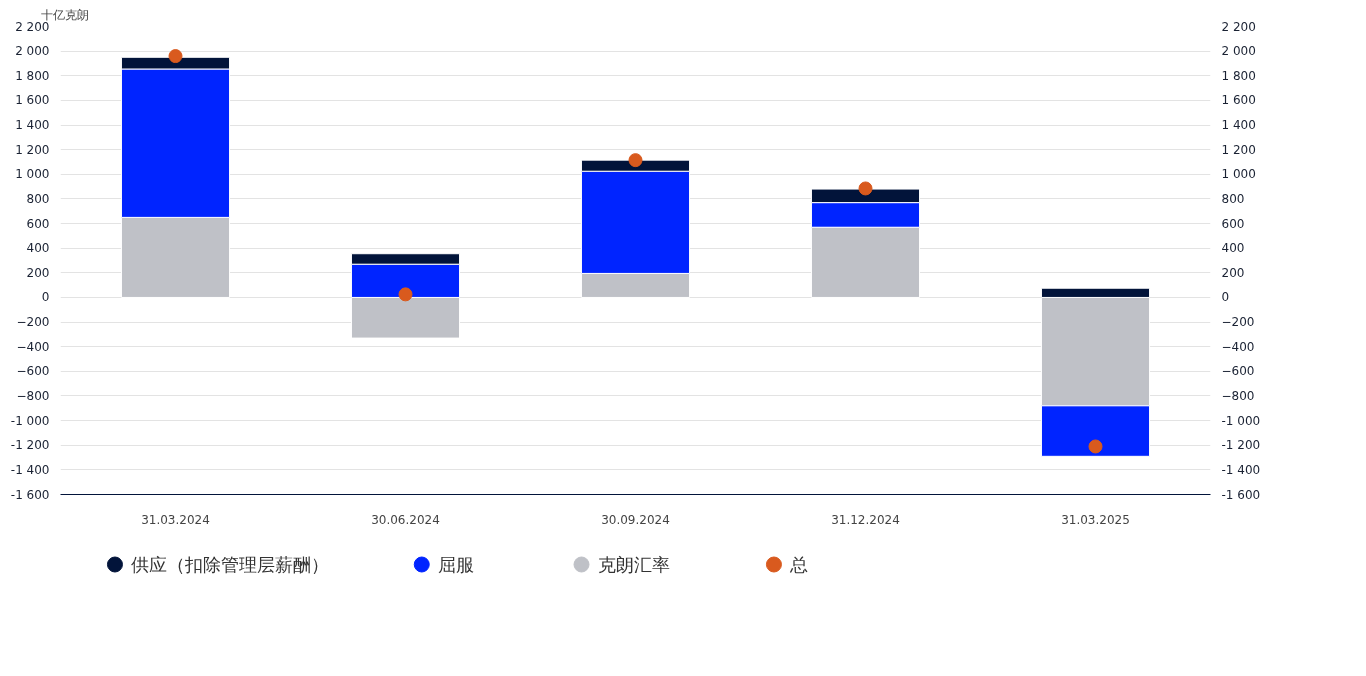 The height and width of the screenshot is (676, 1366). What do you see at coordinates (456, 564) in the screenshot?
I see `legend-label: 屈服` at bounding box center [456, 564].